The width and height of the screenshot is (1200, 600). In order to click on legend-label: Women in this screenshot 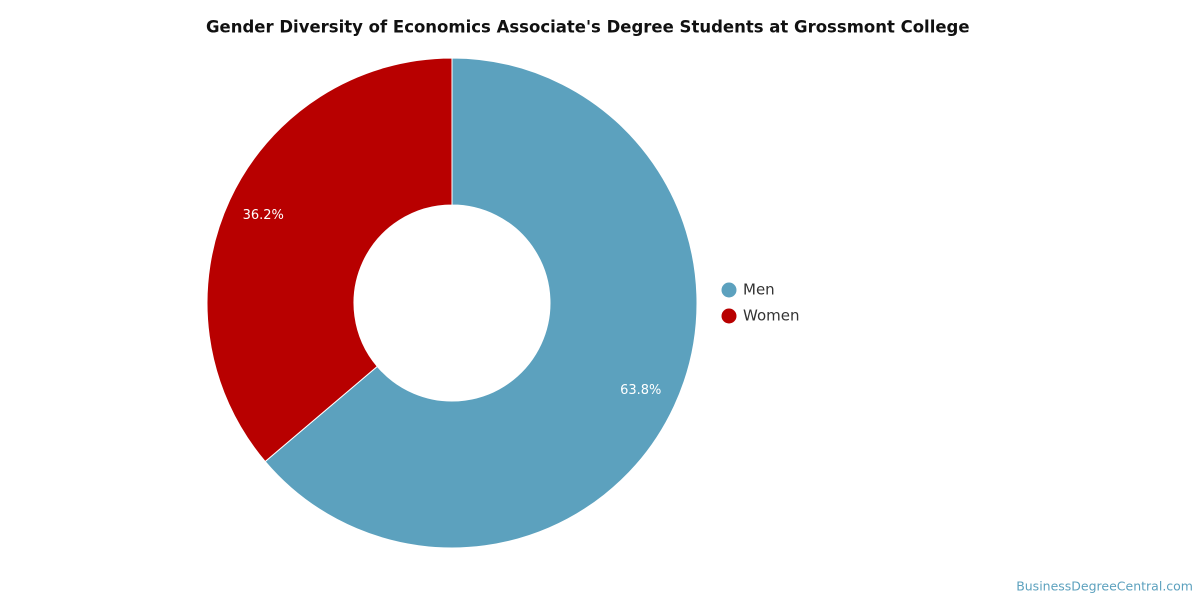, I will do `click(771, 316)`.